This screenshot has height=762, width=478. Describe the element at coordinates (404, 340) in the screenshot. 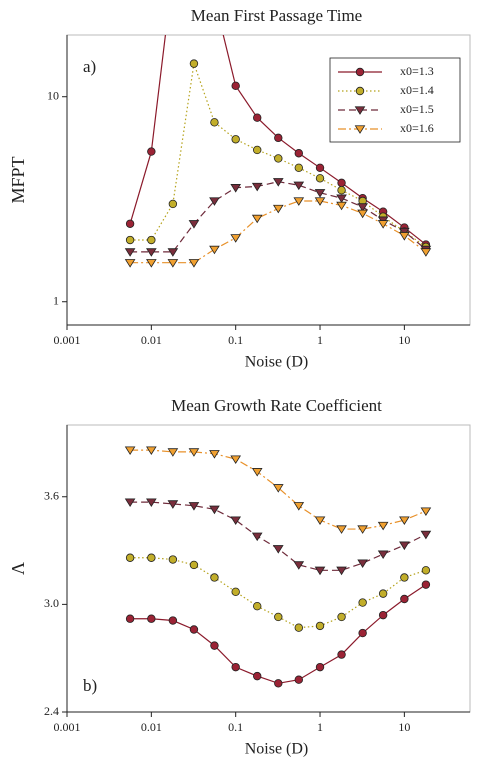

I see `x-tick-label: 10` at that location.